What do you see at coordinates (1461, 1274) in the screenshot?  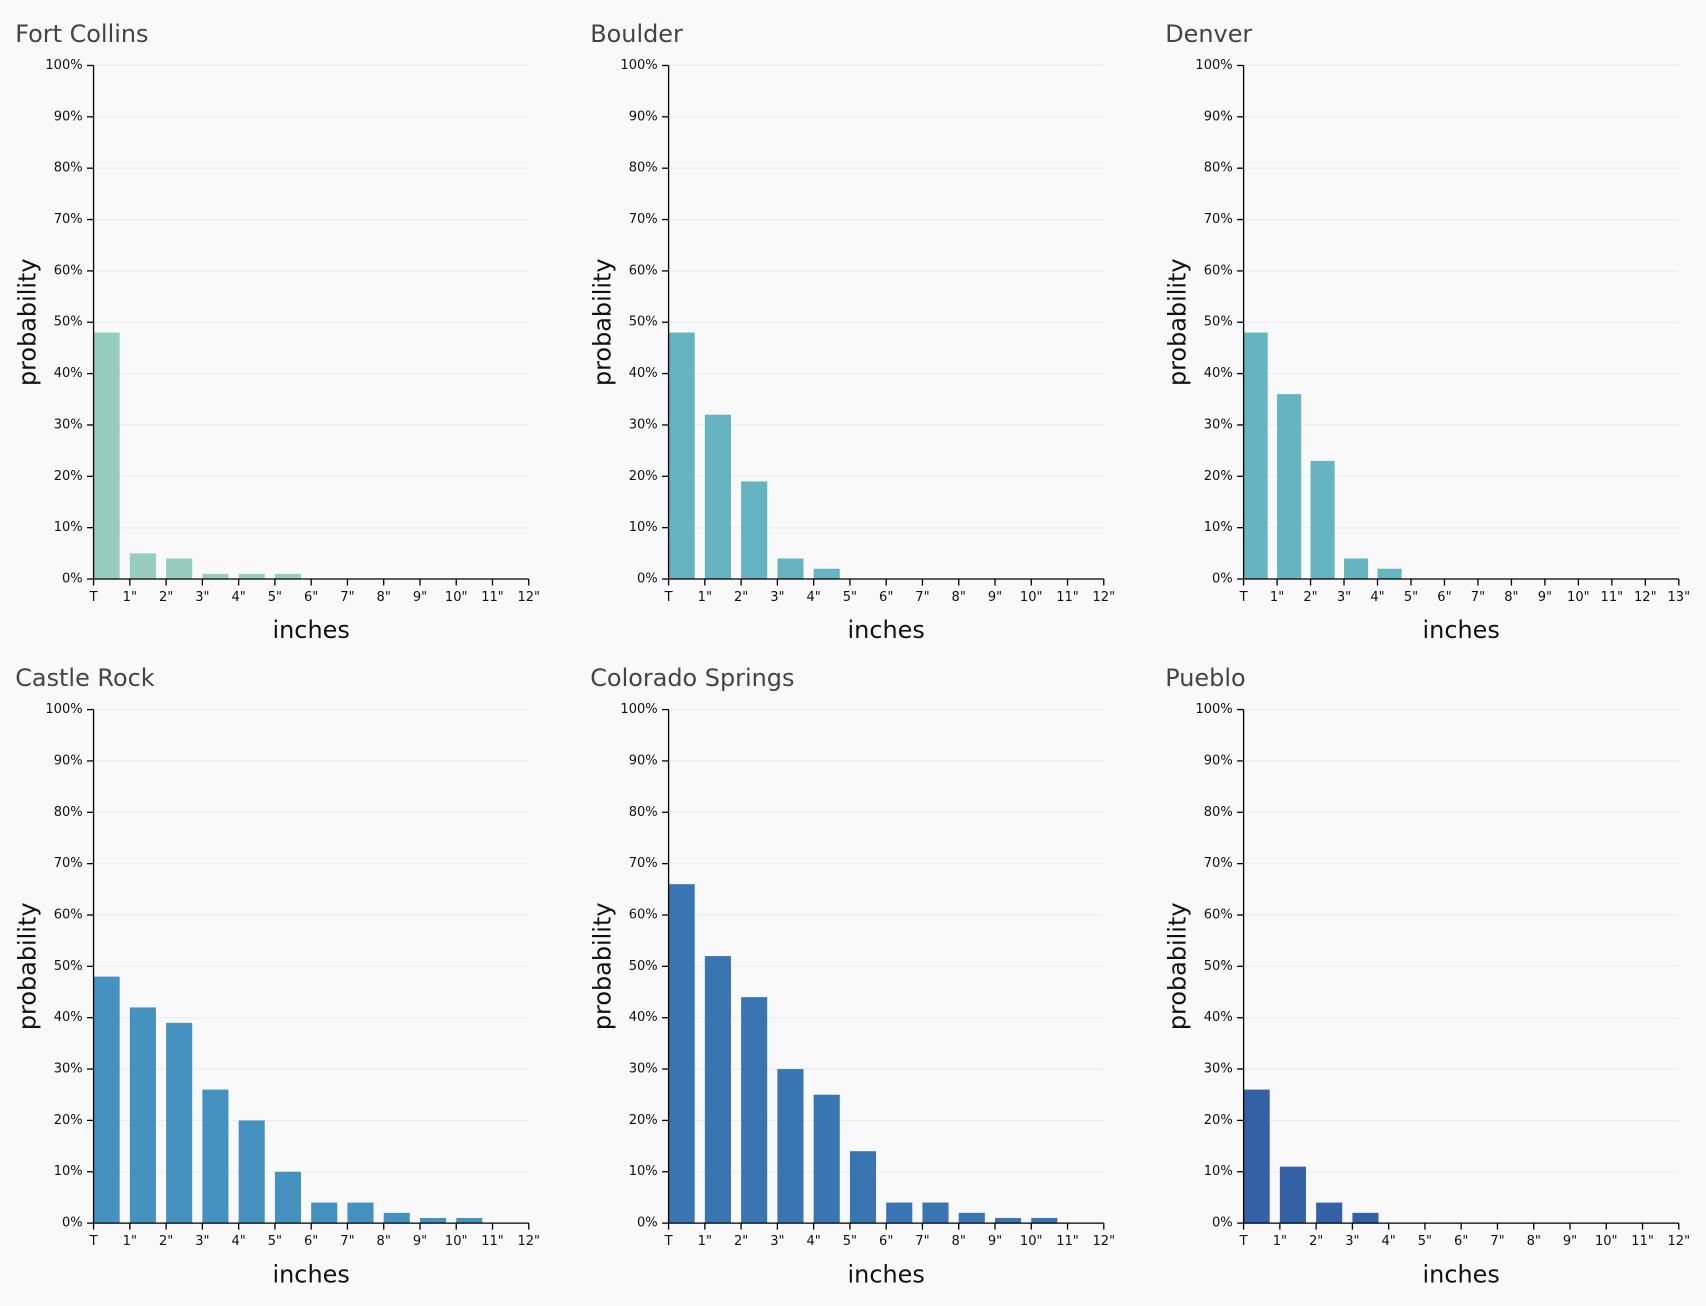 I see `x-axis-label: inches` at bounding box center [1461, 1274].